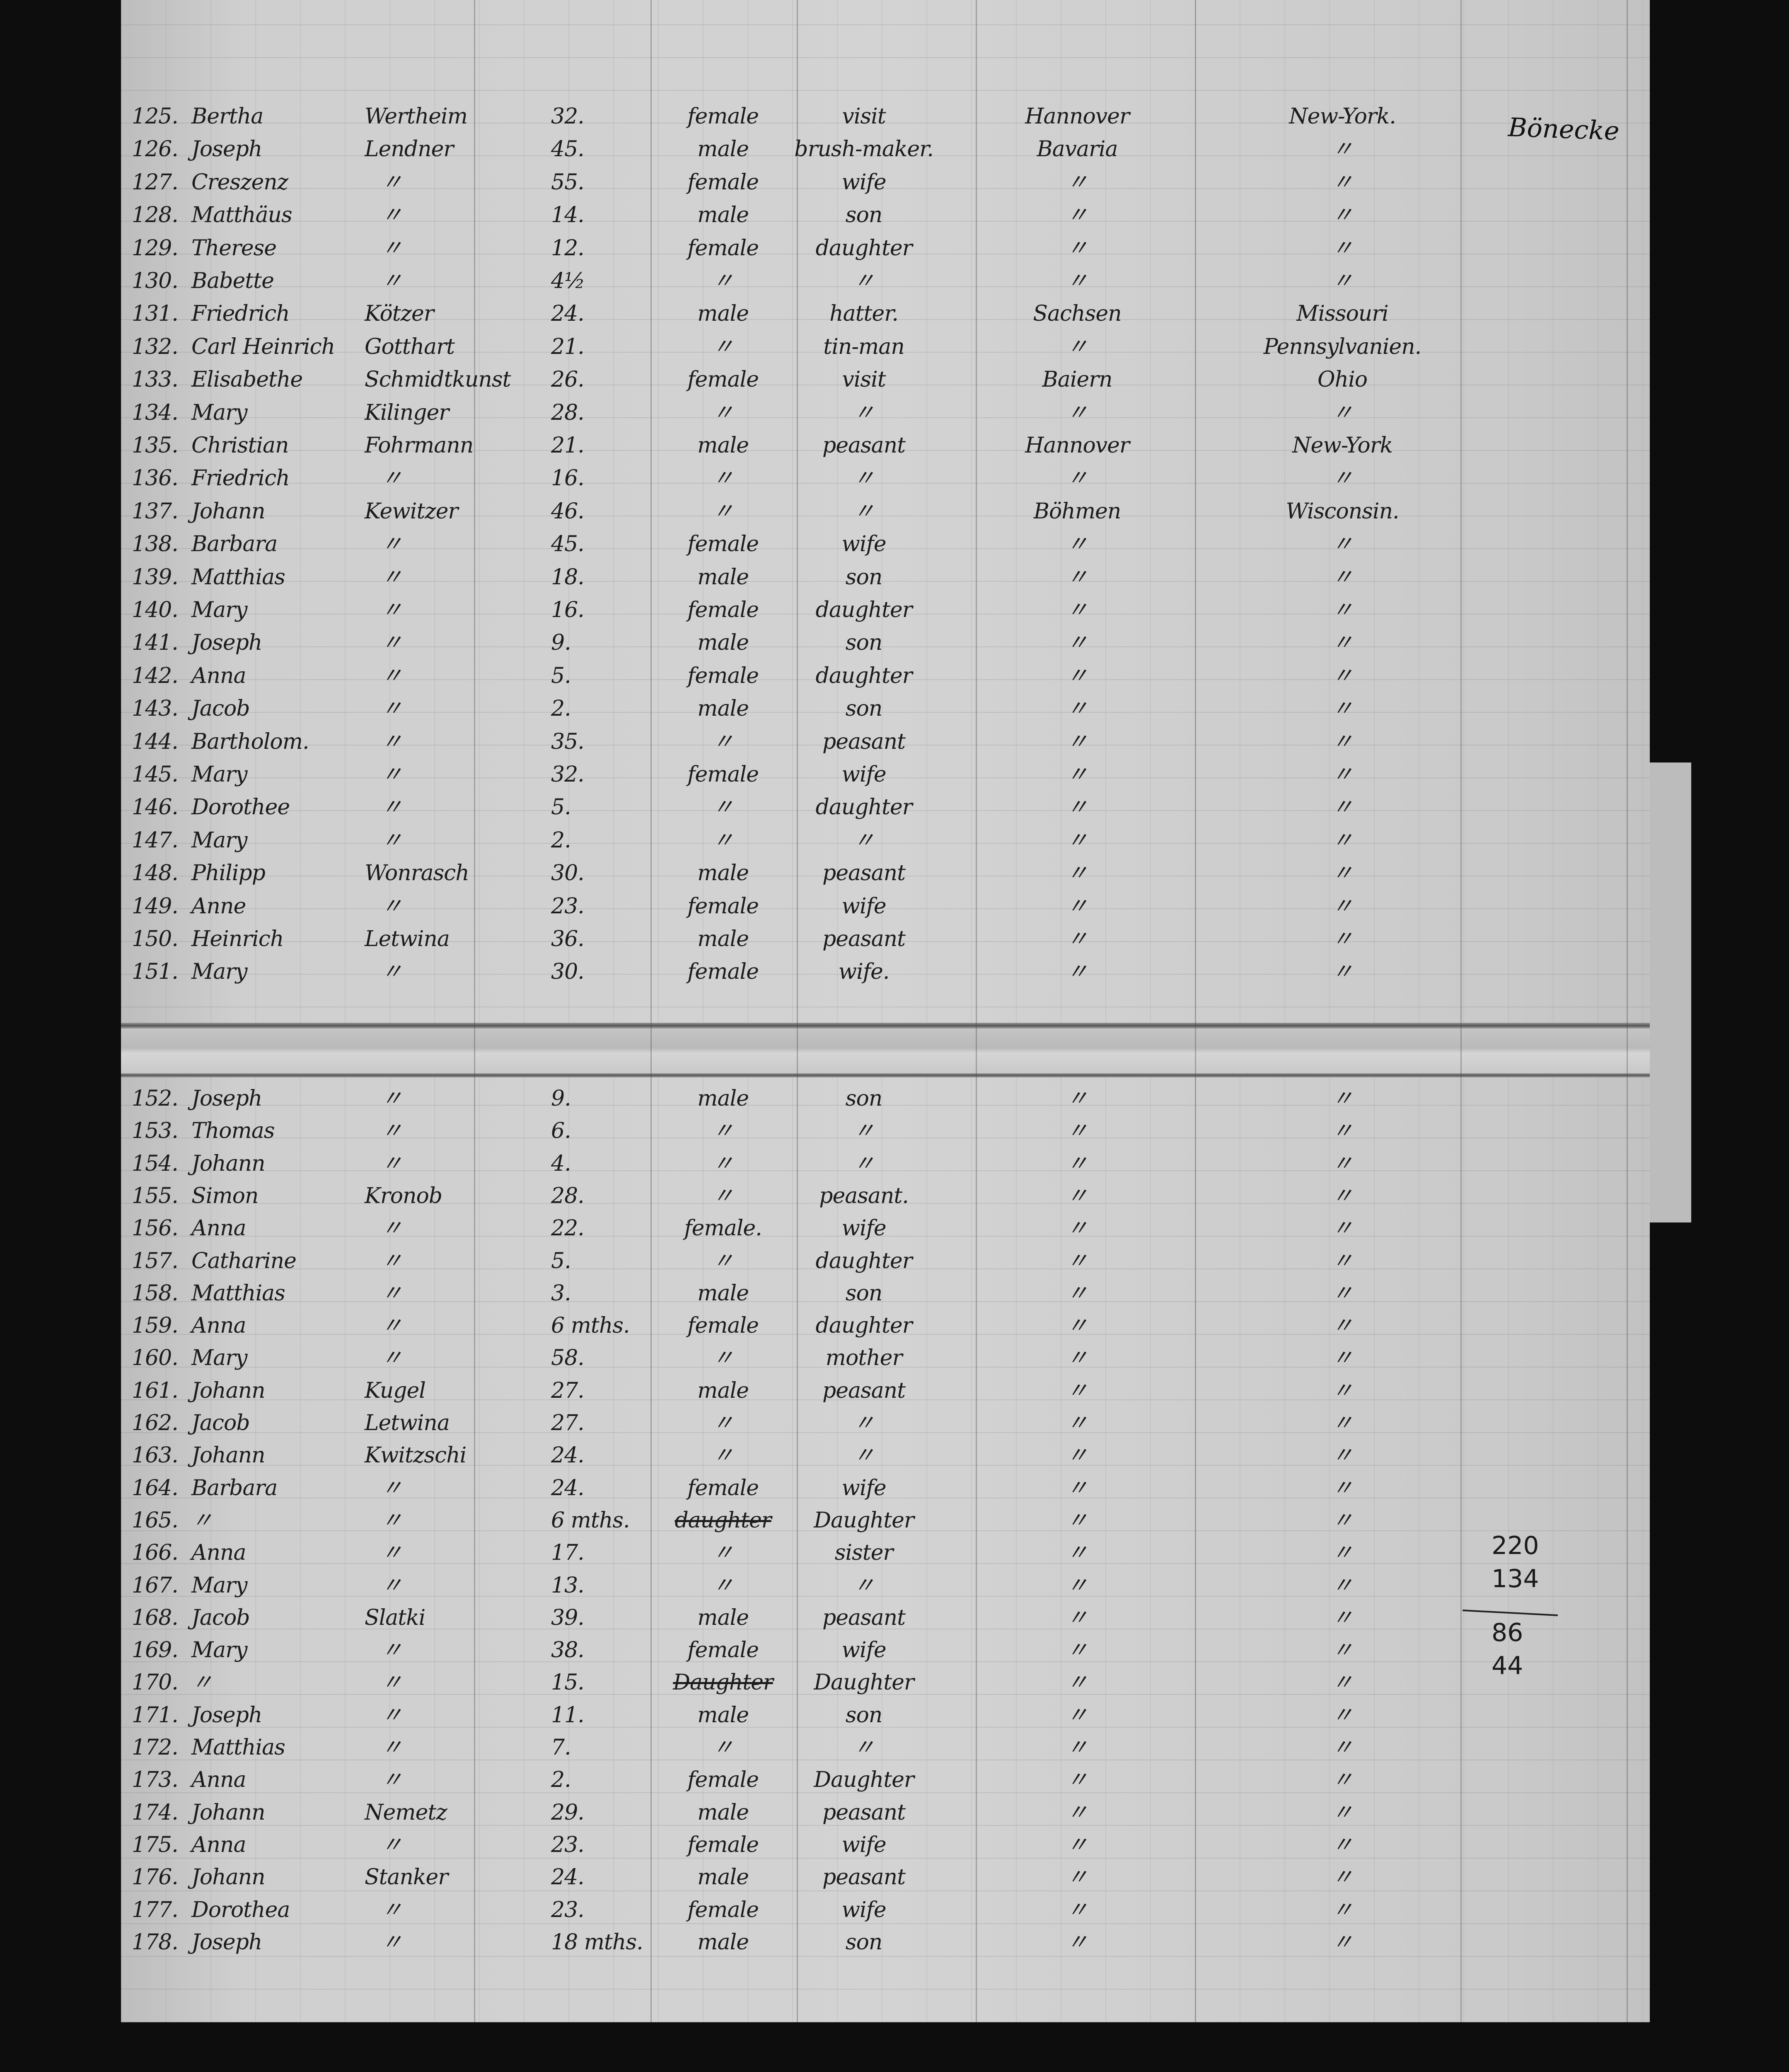  Describe the element at coordinates (155, 1098) in the screenshot. I see `cell-no: 152.` at that location.